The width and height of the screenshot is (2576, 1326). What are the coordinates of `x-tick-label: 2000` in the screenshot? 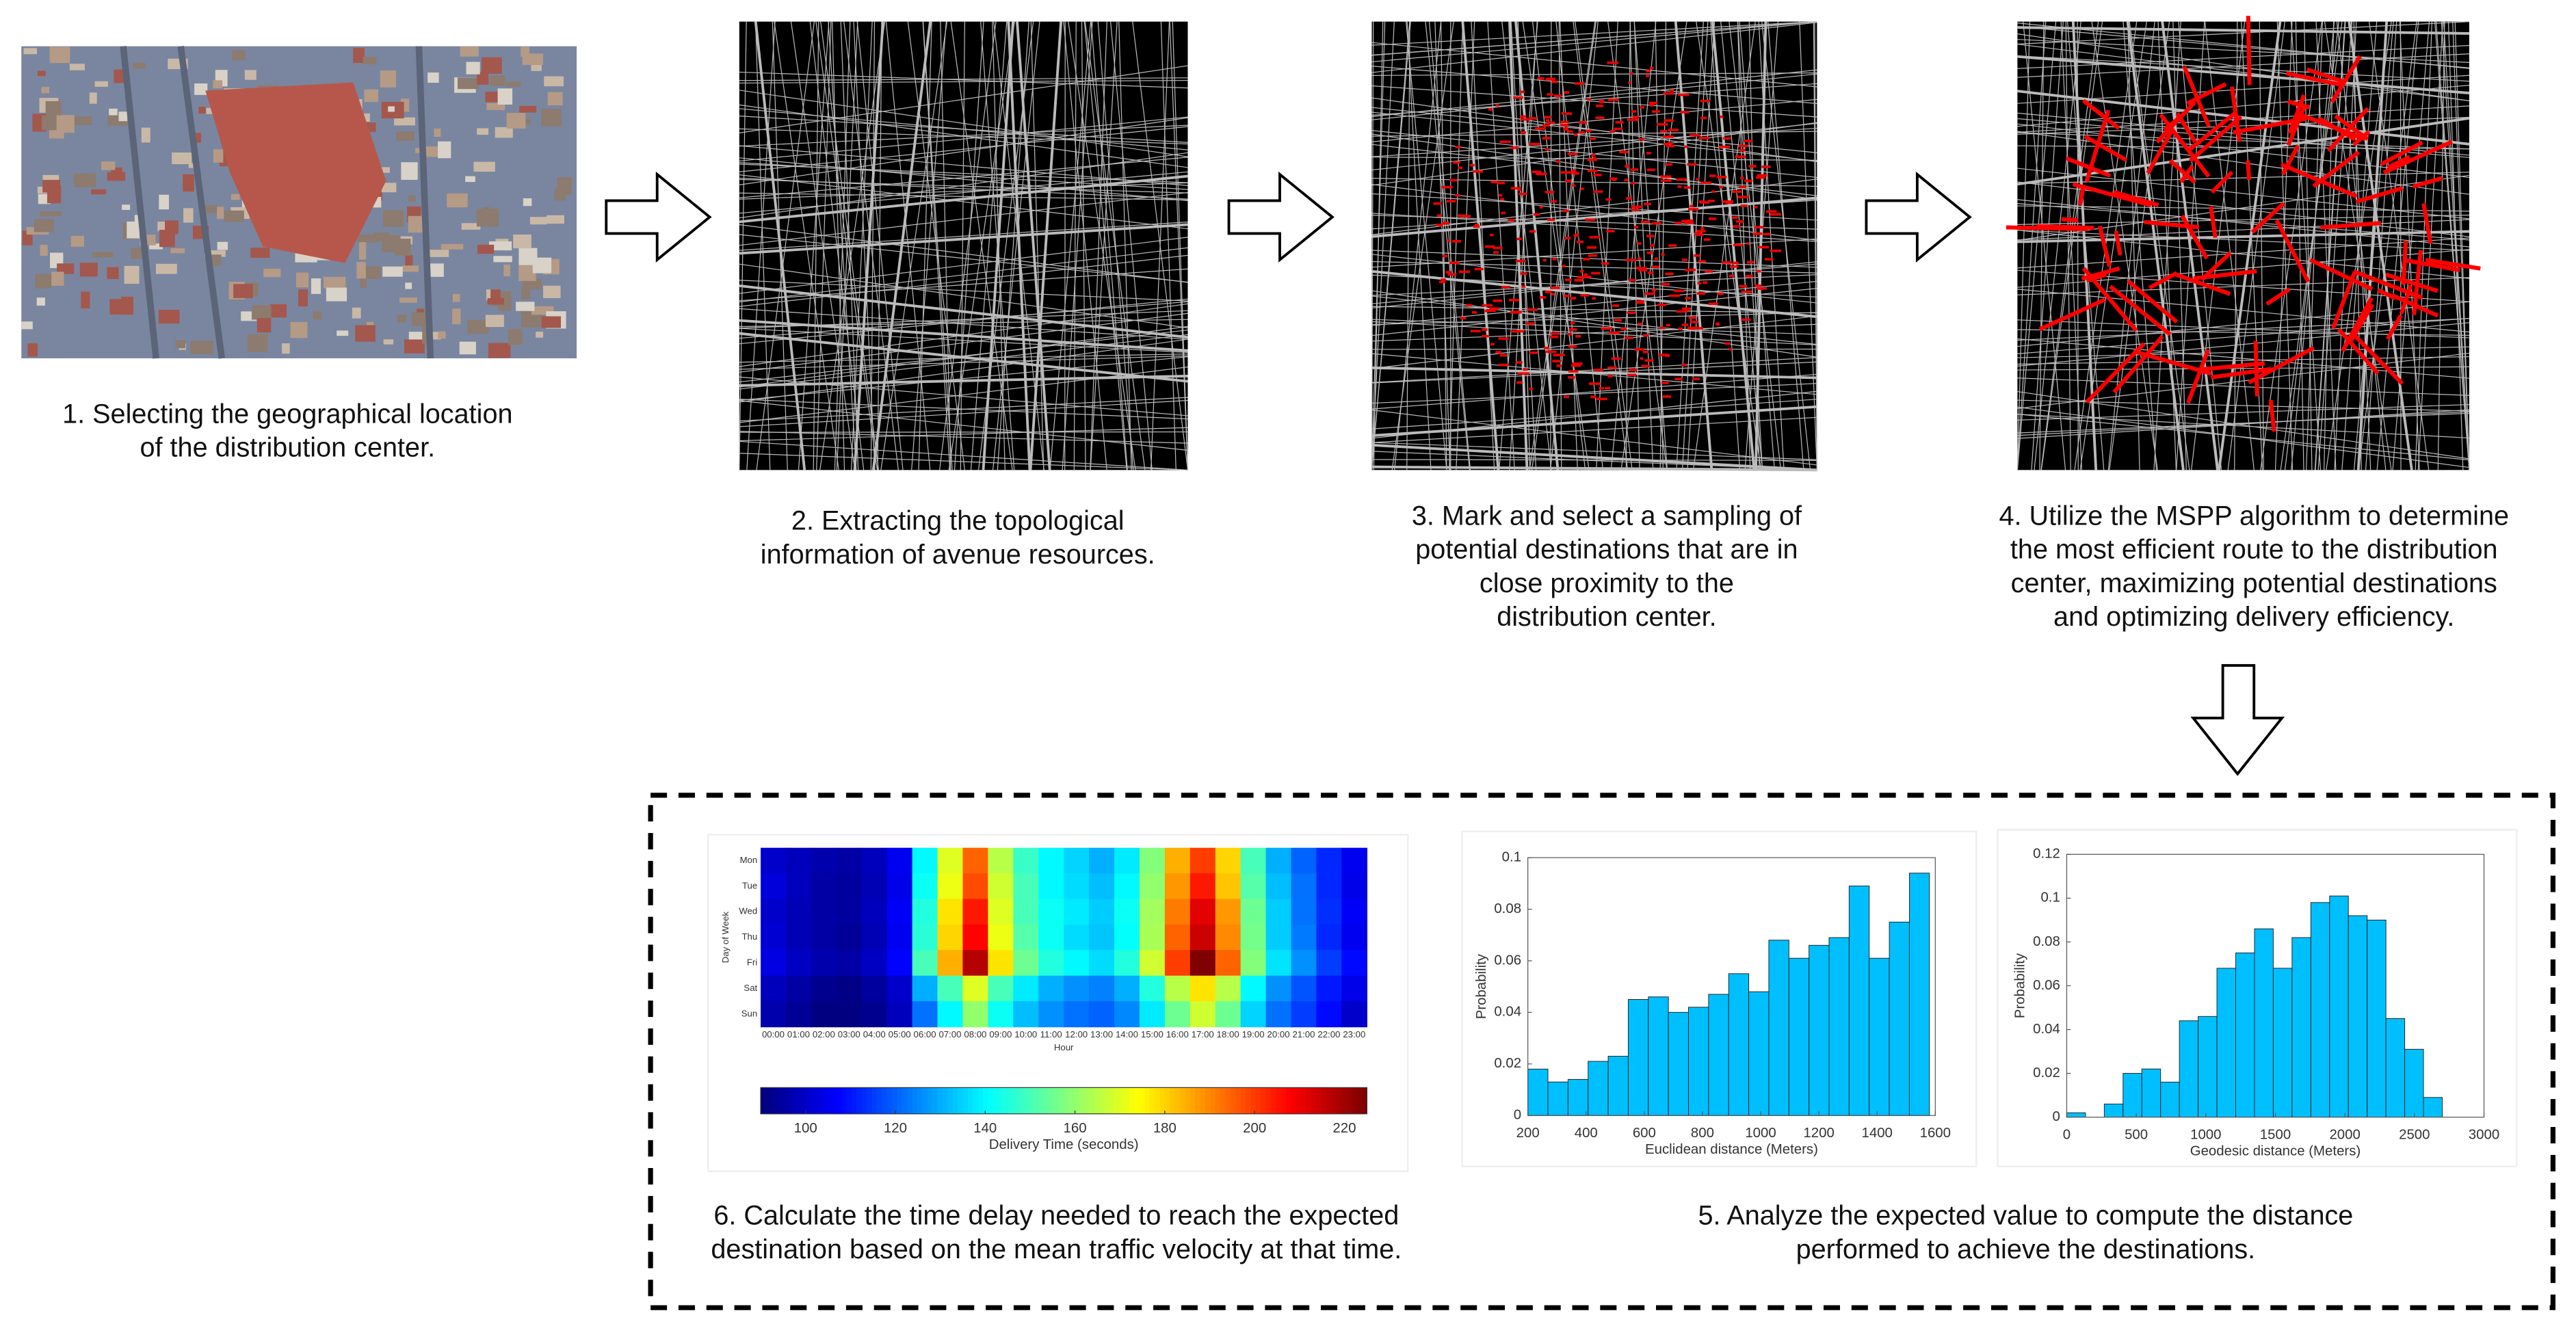 It's located at (2344, 1134).